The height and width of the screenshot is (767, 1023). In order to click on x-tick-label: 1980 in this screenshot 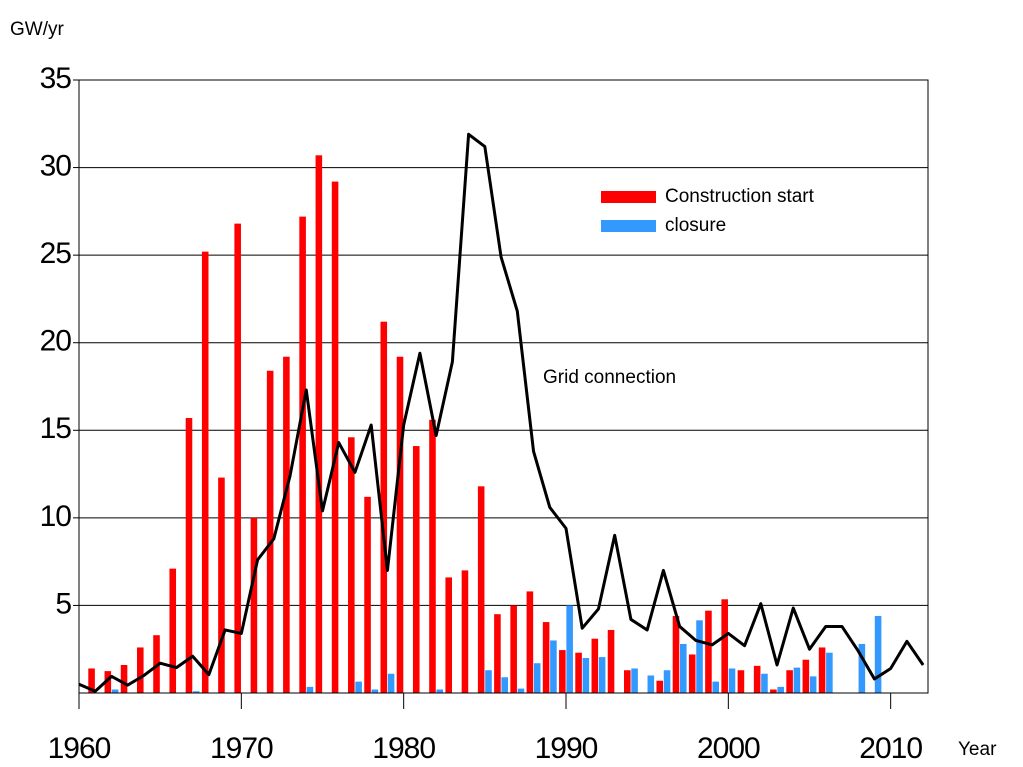, I will do `click(403, 748)`.